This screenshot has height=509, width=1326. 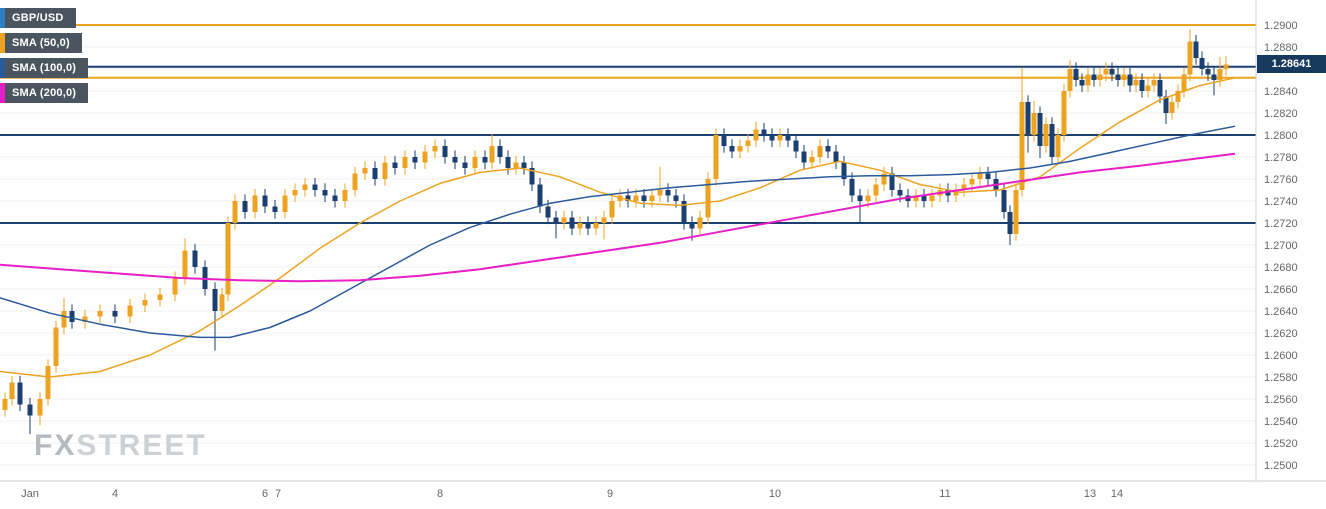 I want to click on svg-text: 1.2660, so click(x=1281, y=290).